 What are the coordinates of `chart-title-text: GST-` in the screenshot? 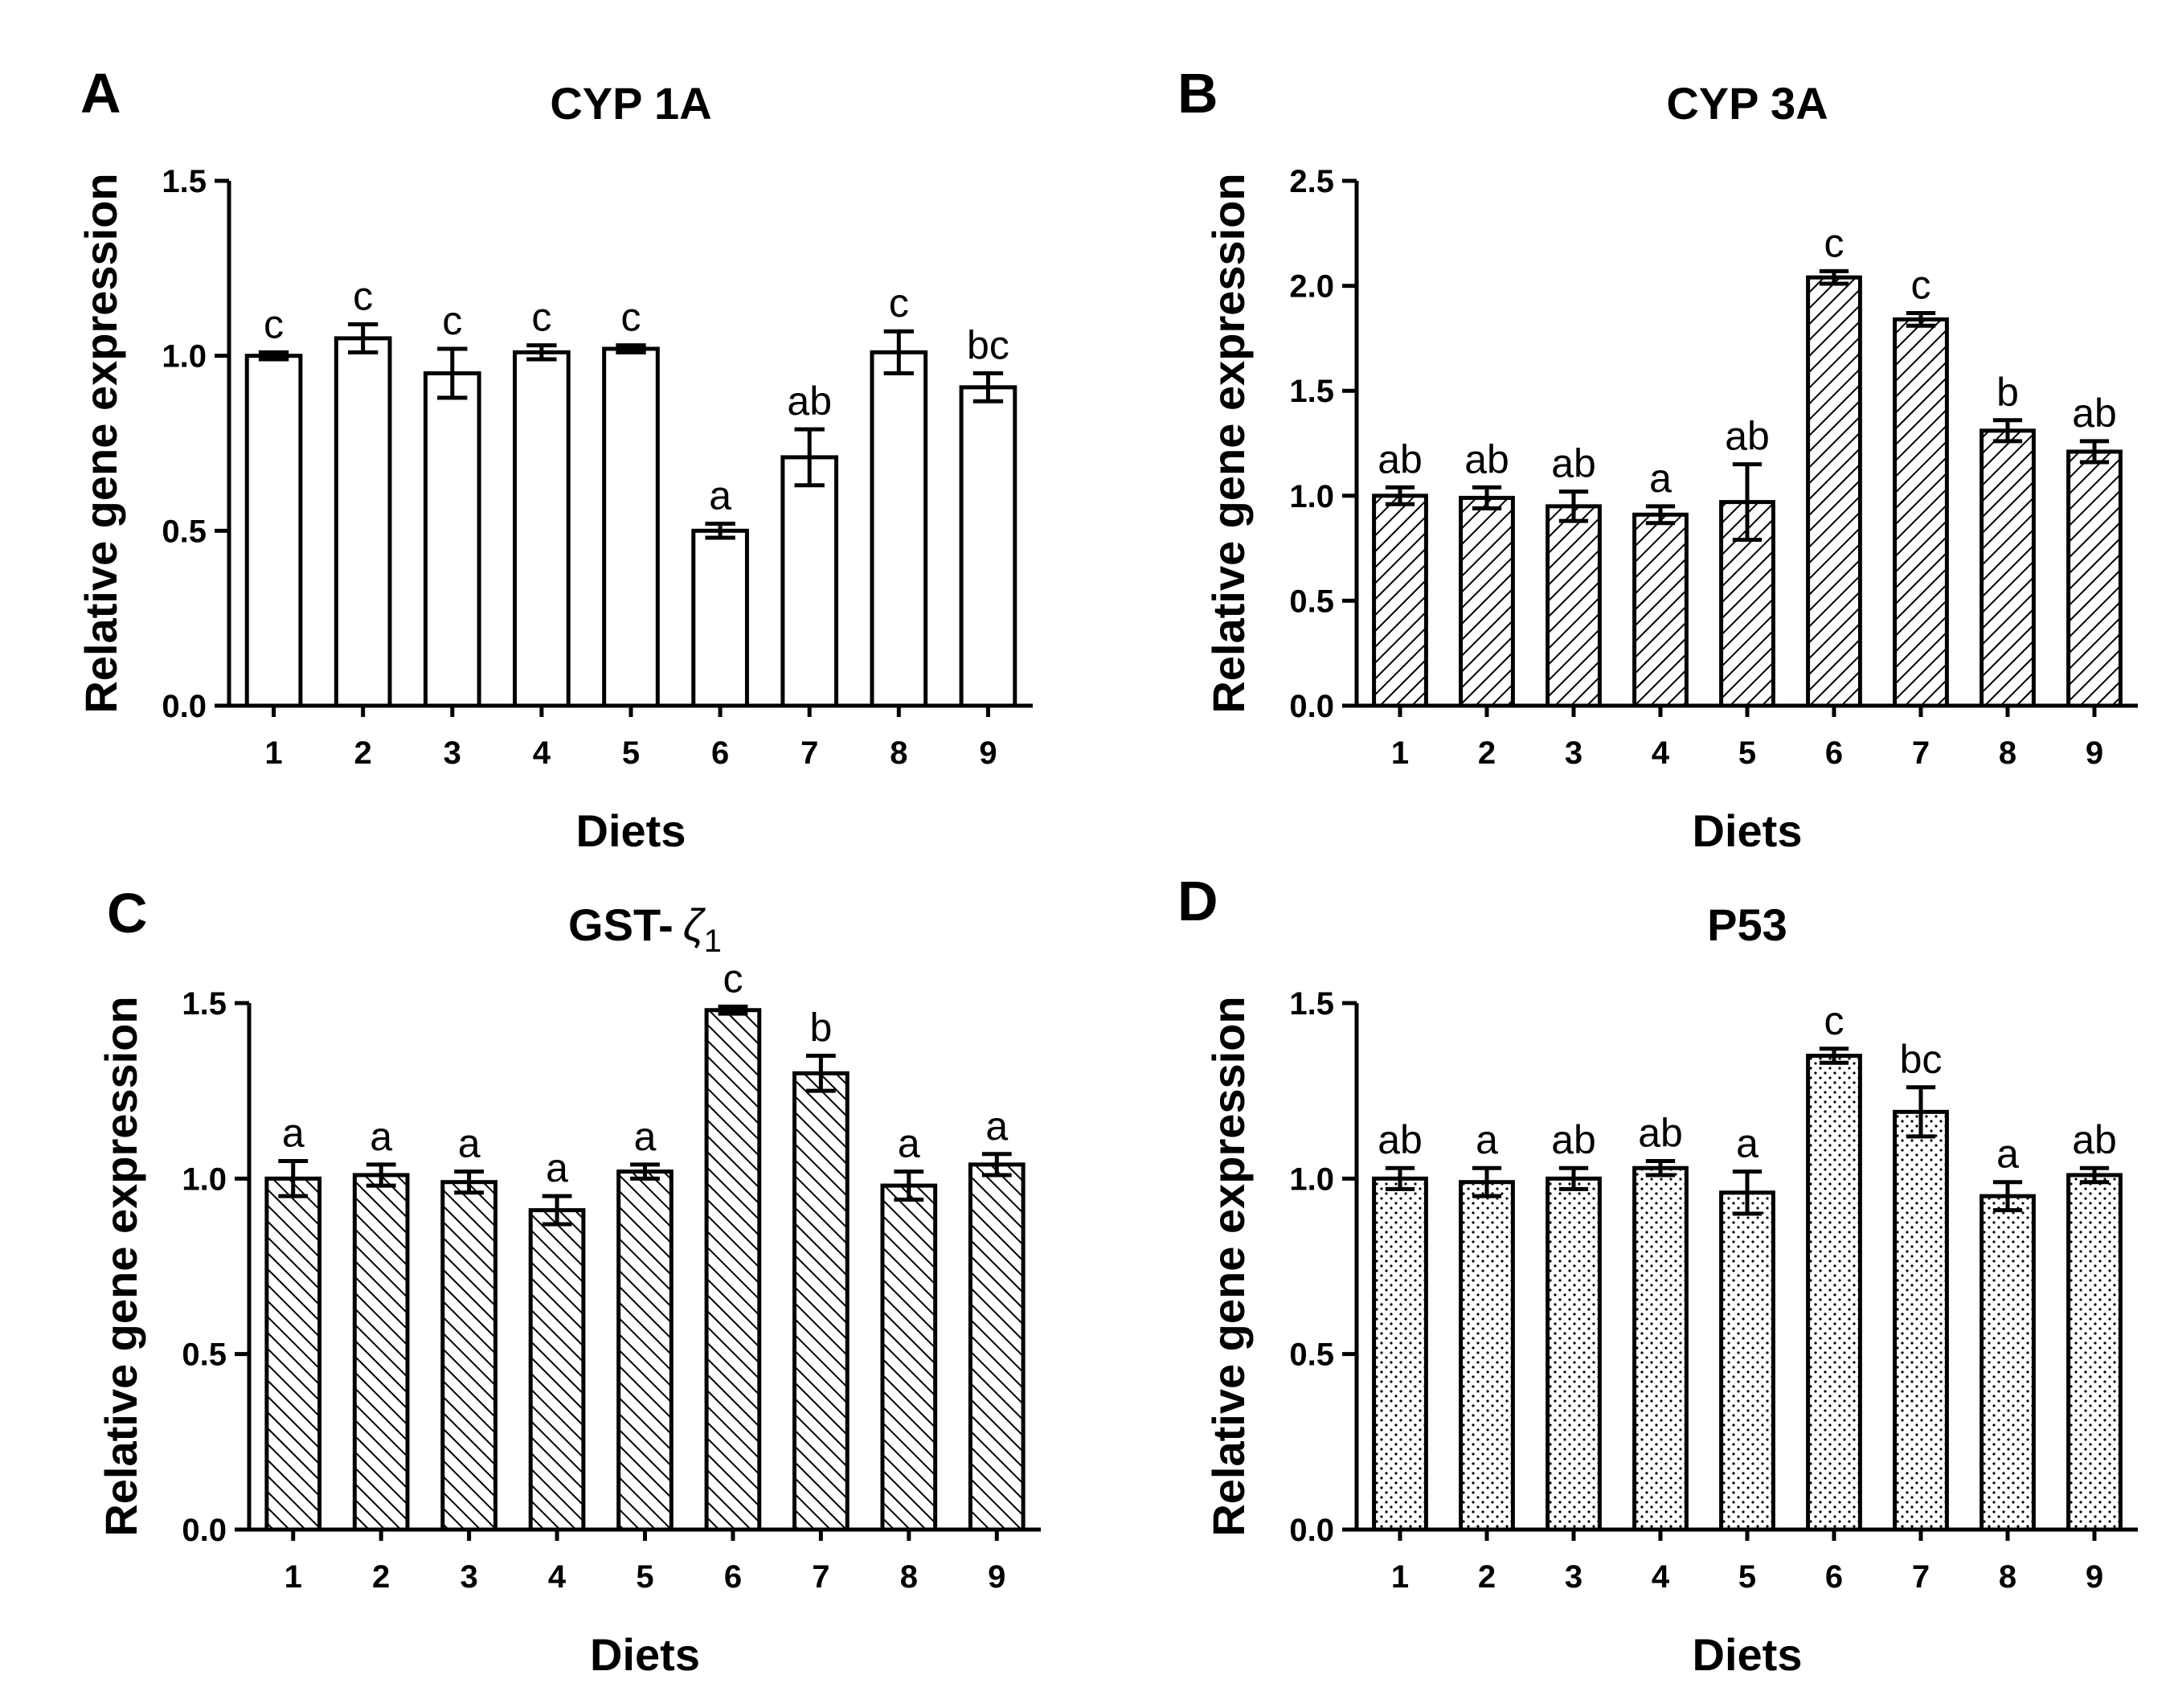 It's located at (620, 925).